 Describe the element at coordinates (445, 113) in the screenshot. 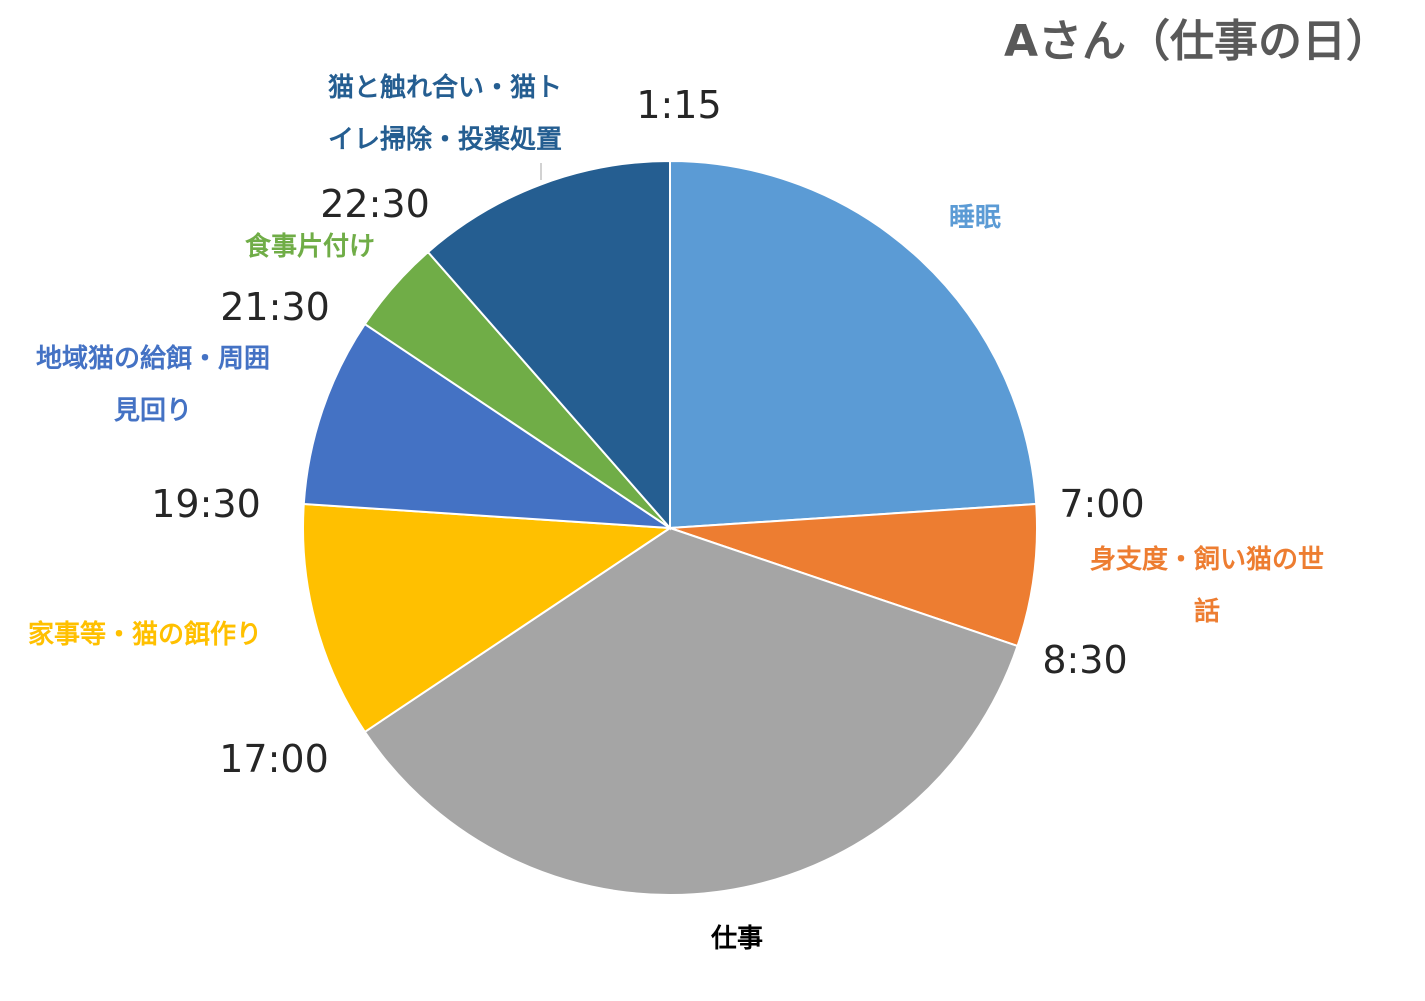

I see `slice-label-7: 猫と触れ合い・猫トイレ掃除・投薬処置` at that location.